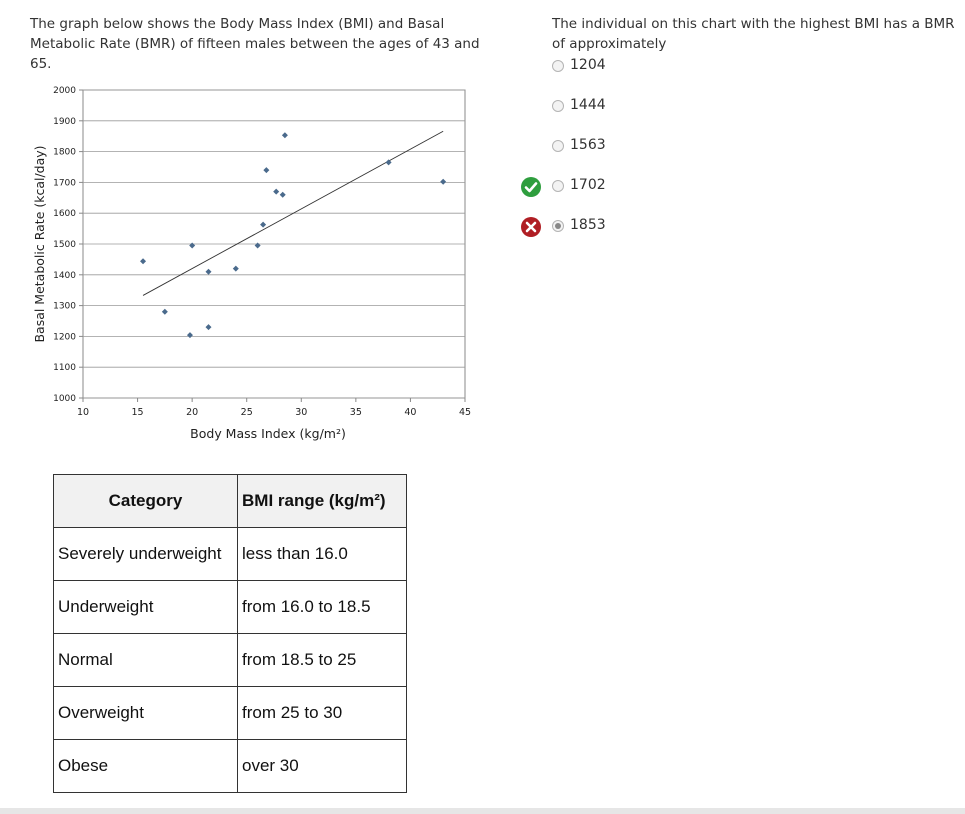 The image size is (965, 814). I want to click on table-row: Overweight from 25 to 30, so click(230, 713).